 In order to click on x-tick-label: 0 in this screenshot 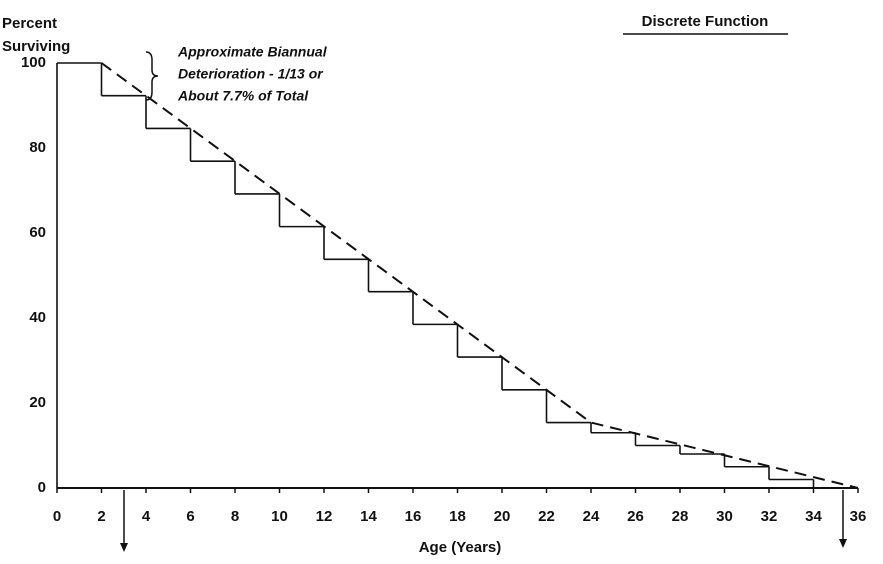, I will do `click(57, 516)`.